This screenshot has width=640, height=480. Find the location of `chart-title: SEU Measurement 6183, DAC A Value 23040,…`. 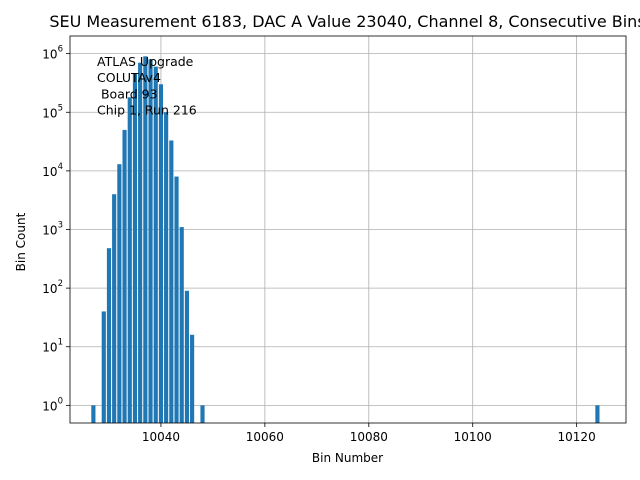

chart-title: SEU Measurement 6183, DAC A Value 23040,… is located at coordinates (344, 21).